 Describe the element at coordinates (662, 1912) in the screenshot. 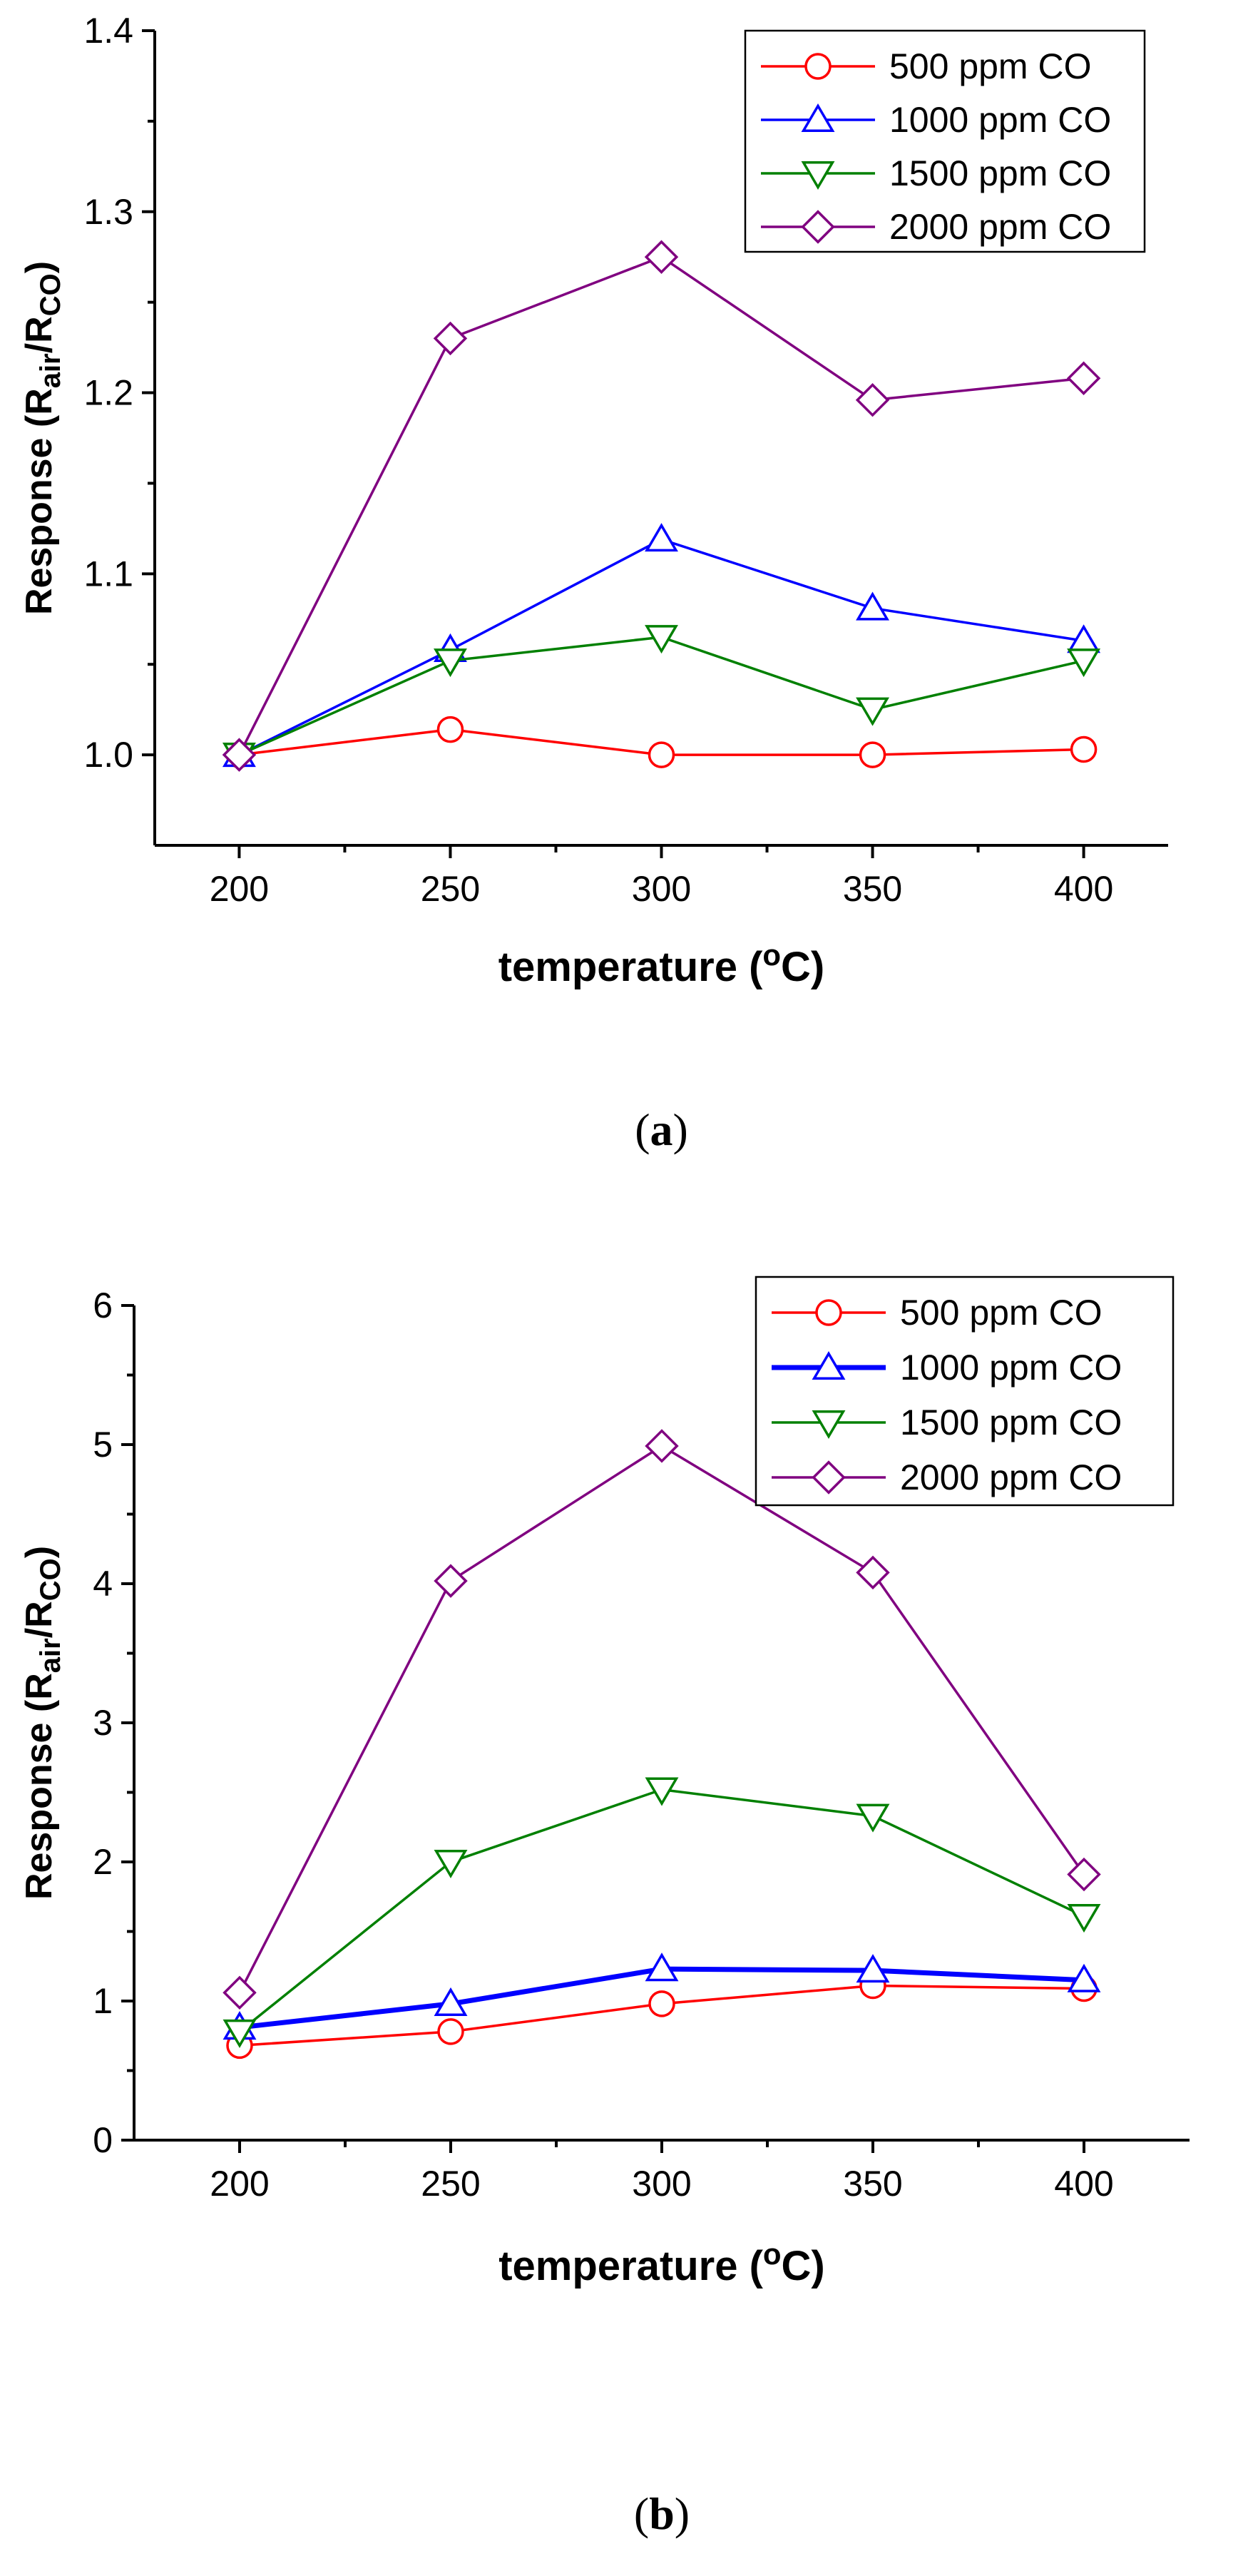

I see `series-1500-ppm-co` at that location.